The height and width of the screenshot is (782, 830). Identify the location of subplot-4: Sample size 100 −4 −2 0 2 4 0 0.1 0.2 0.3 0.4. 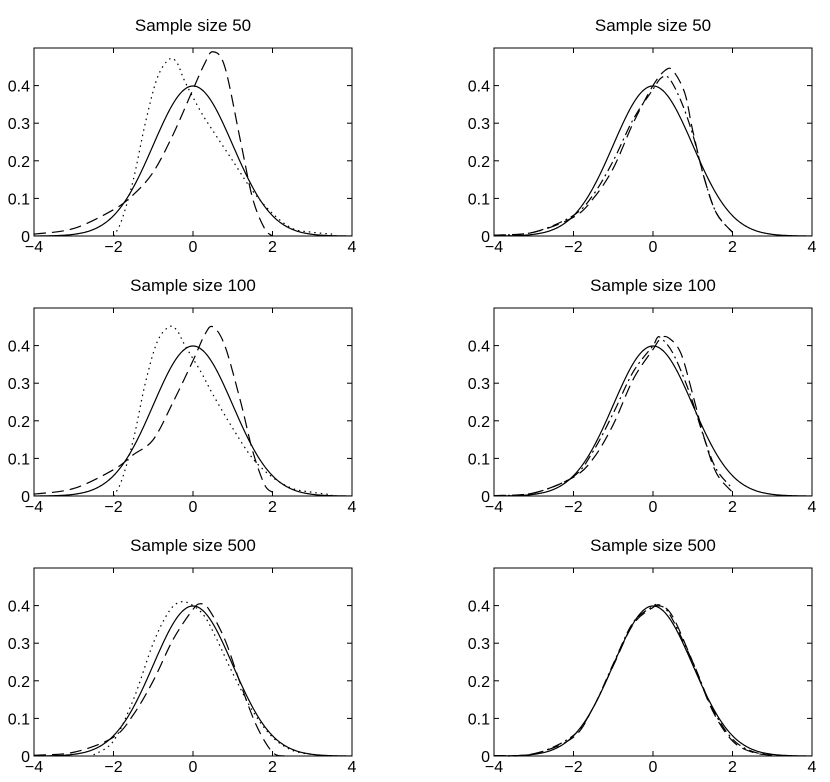
(642, 396).